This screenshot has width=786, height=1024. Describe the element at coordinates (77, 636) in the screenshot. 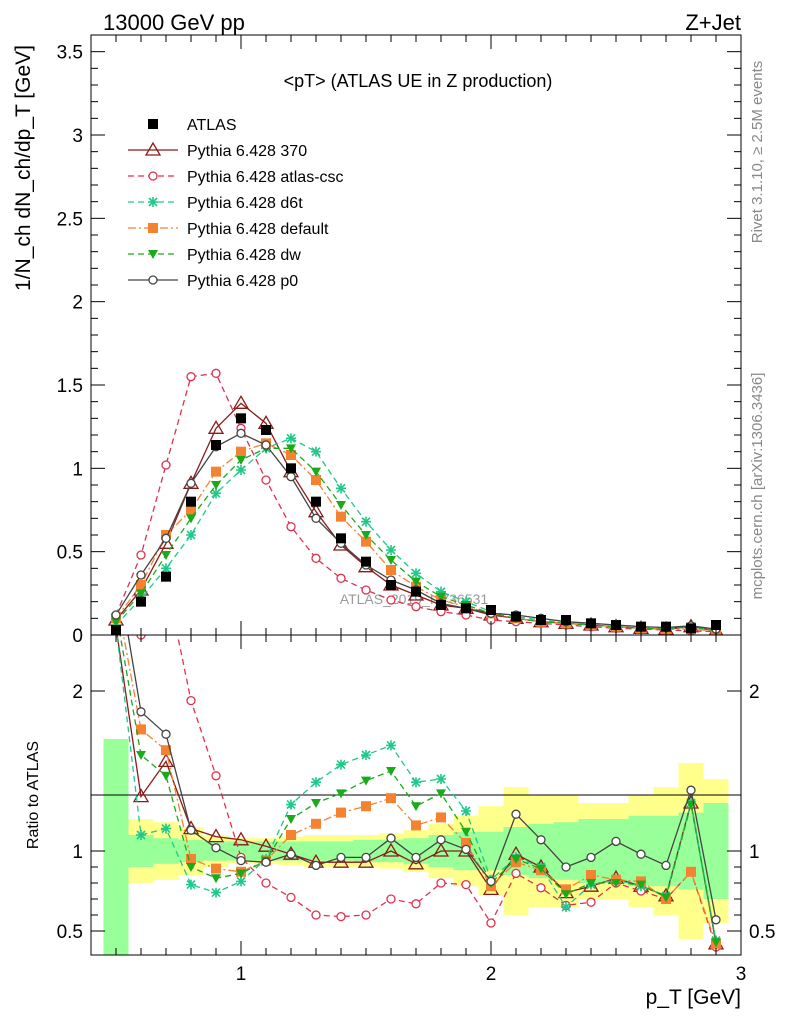

I see `y-tick-label: 0` at that location.